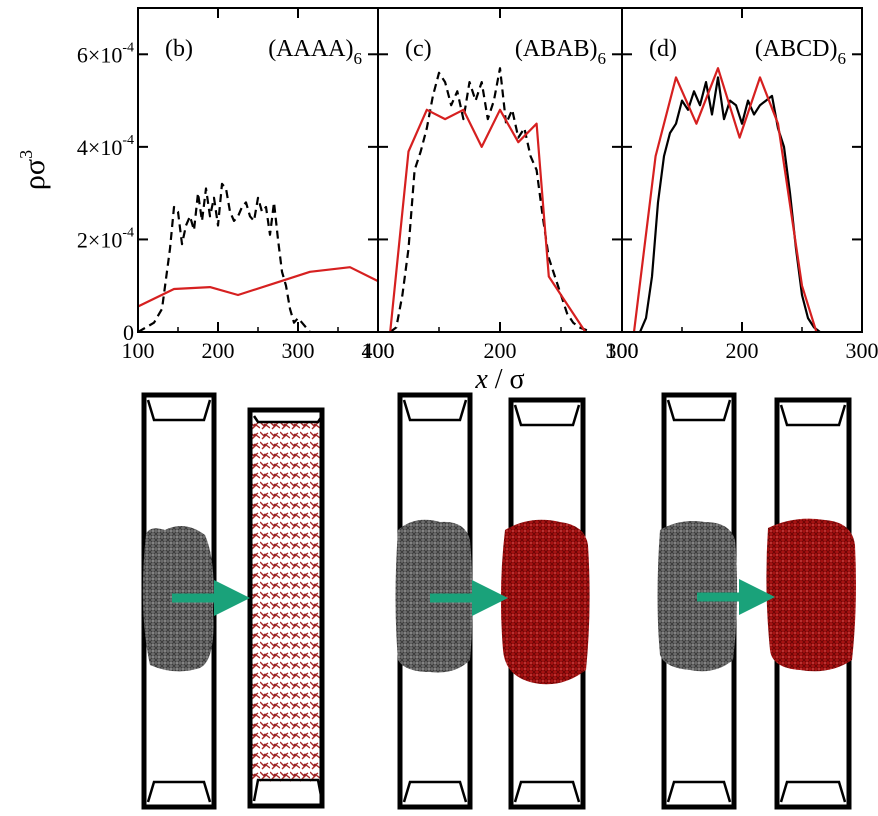 The height and width of the screenshot is (816, 878). I want to click on y-tick-label: 2×10⁻⁴, so click(105, 238).